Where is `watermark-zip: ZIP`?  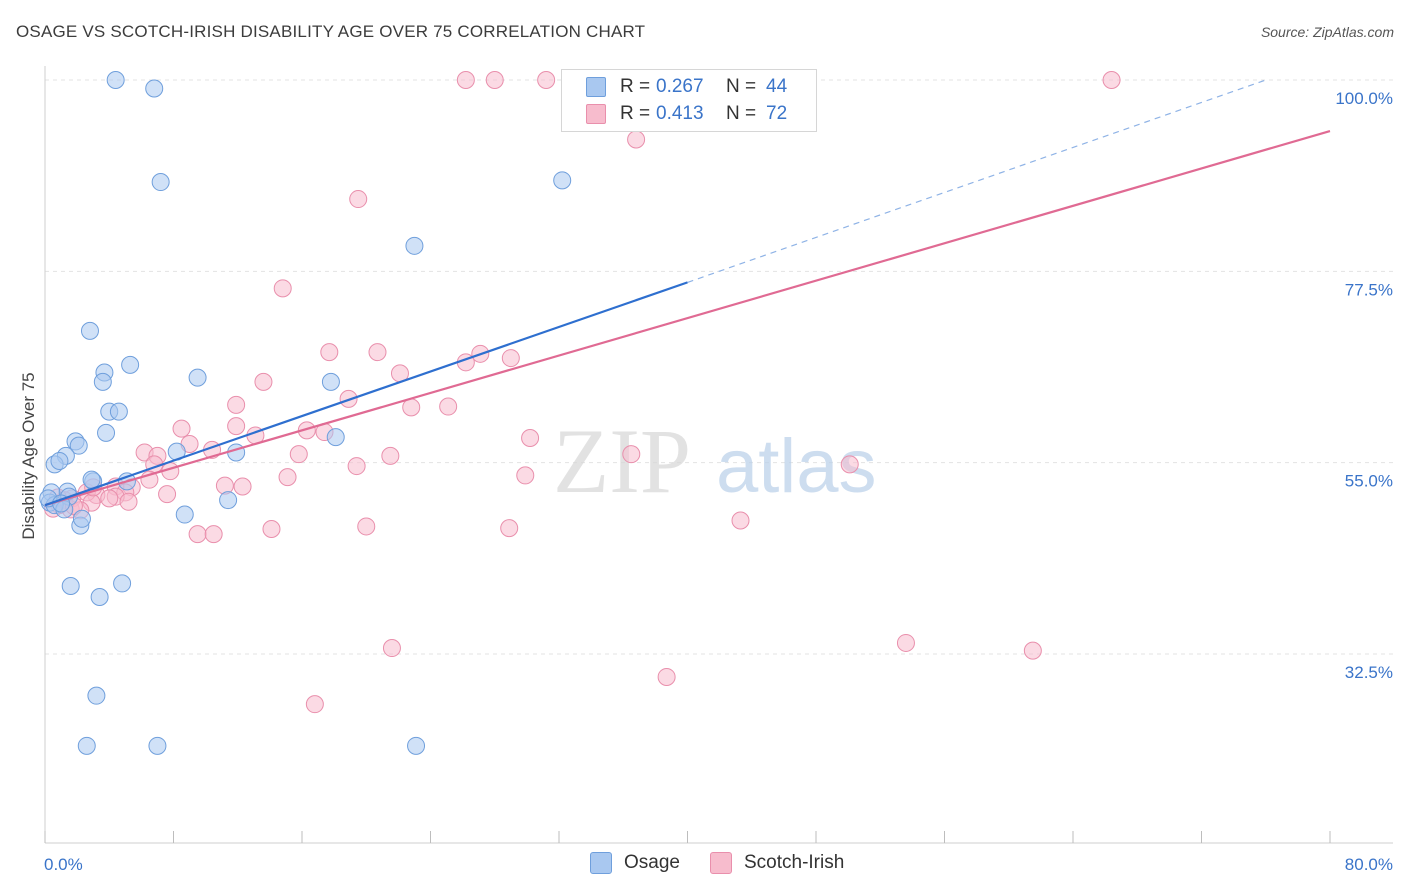
watermark-zip: ZIP is located at coordinates (622, 461).